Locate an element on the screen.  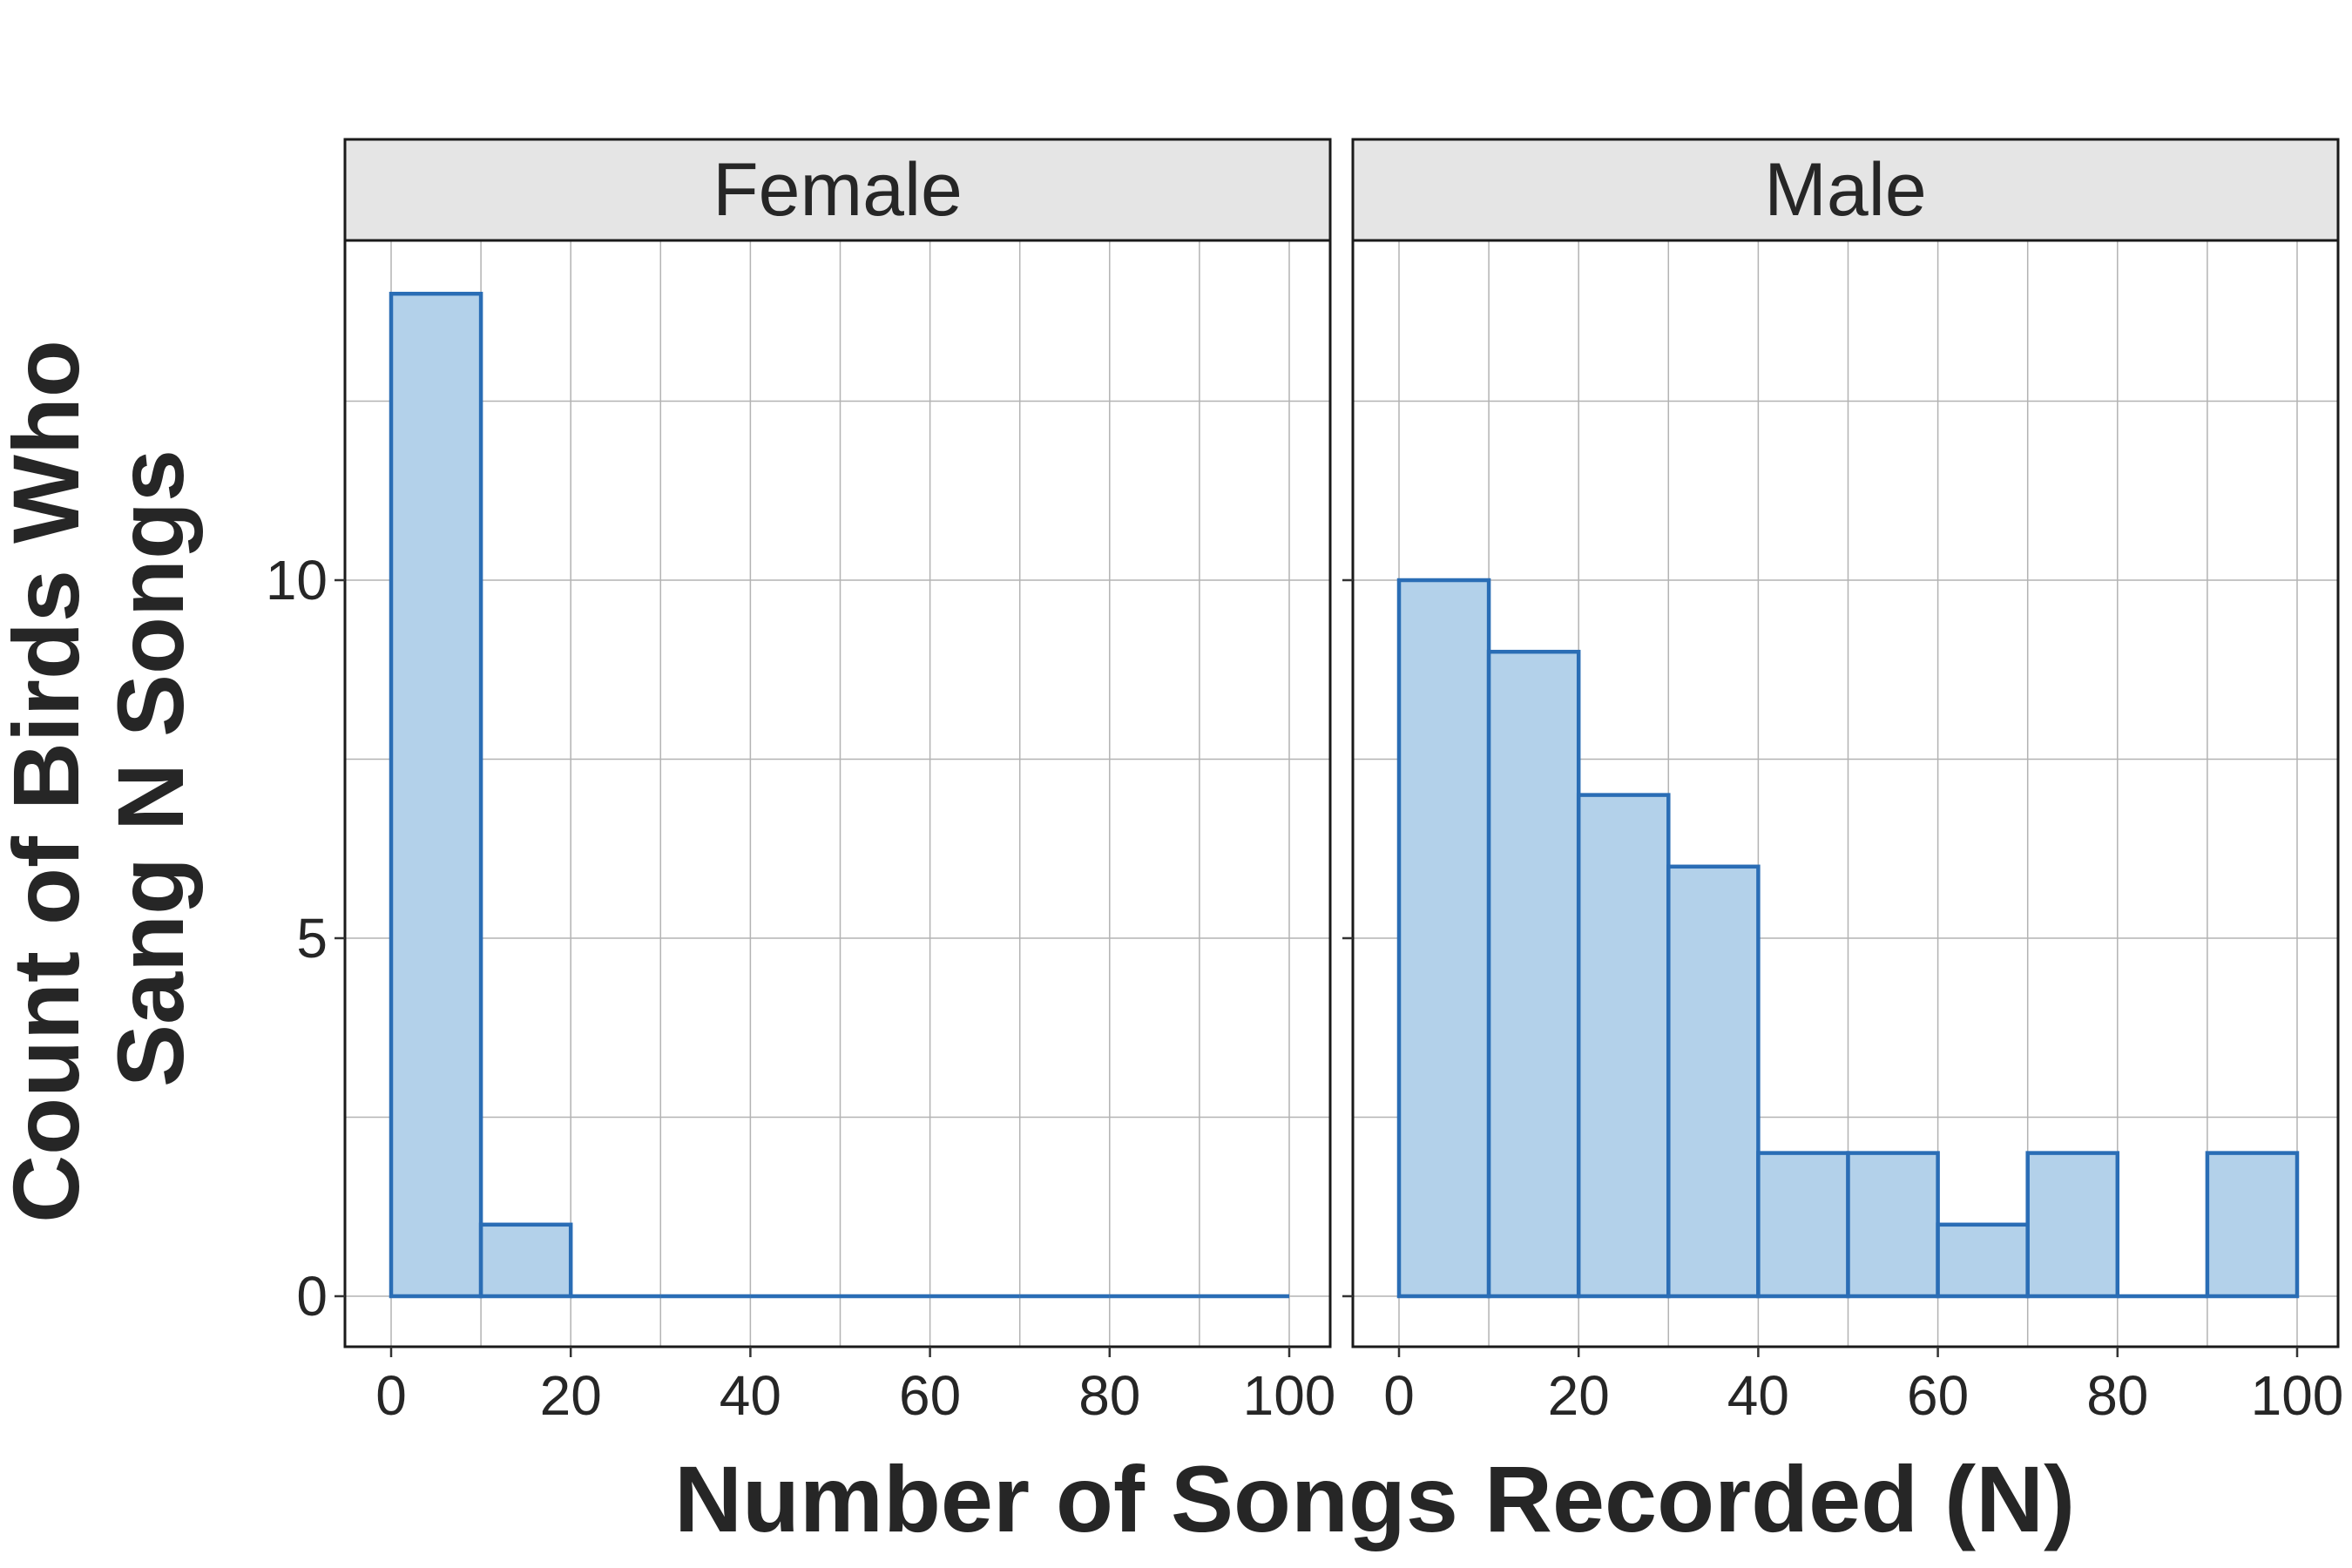
x-tick-label-female-60: 60 is located at coordinates (930, 1395).